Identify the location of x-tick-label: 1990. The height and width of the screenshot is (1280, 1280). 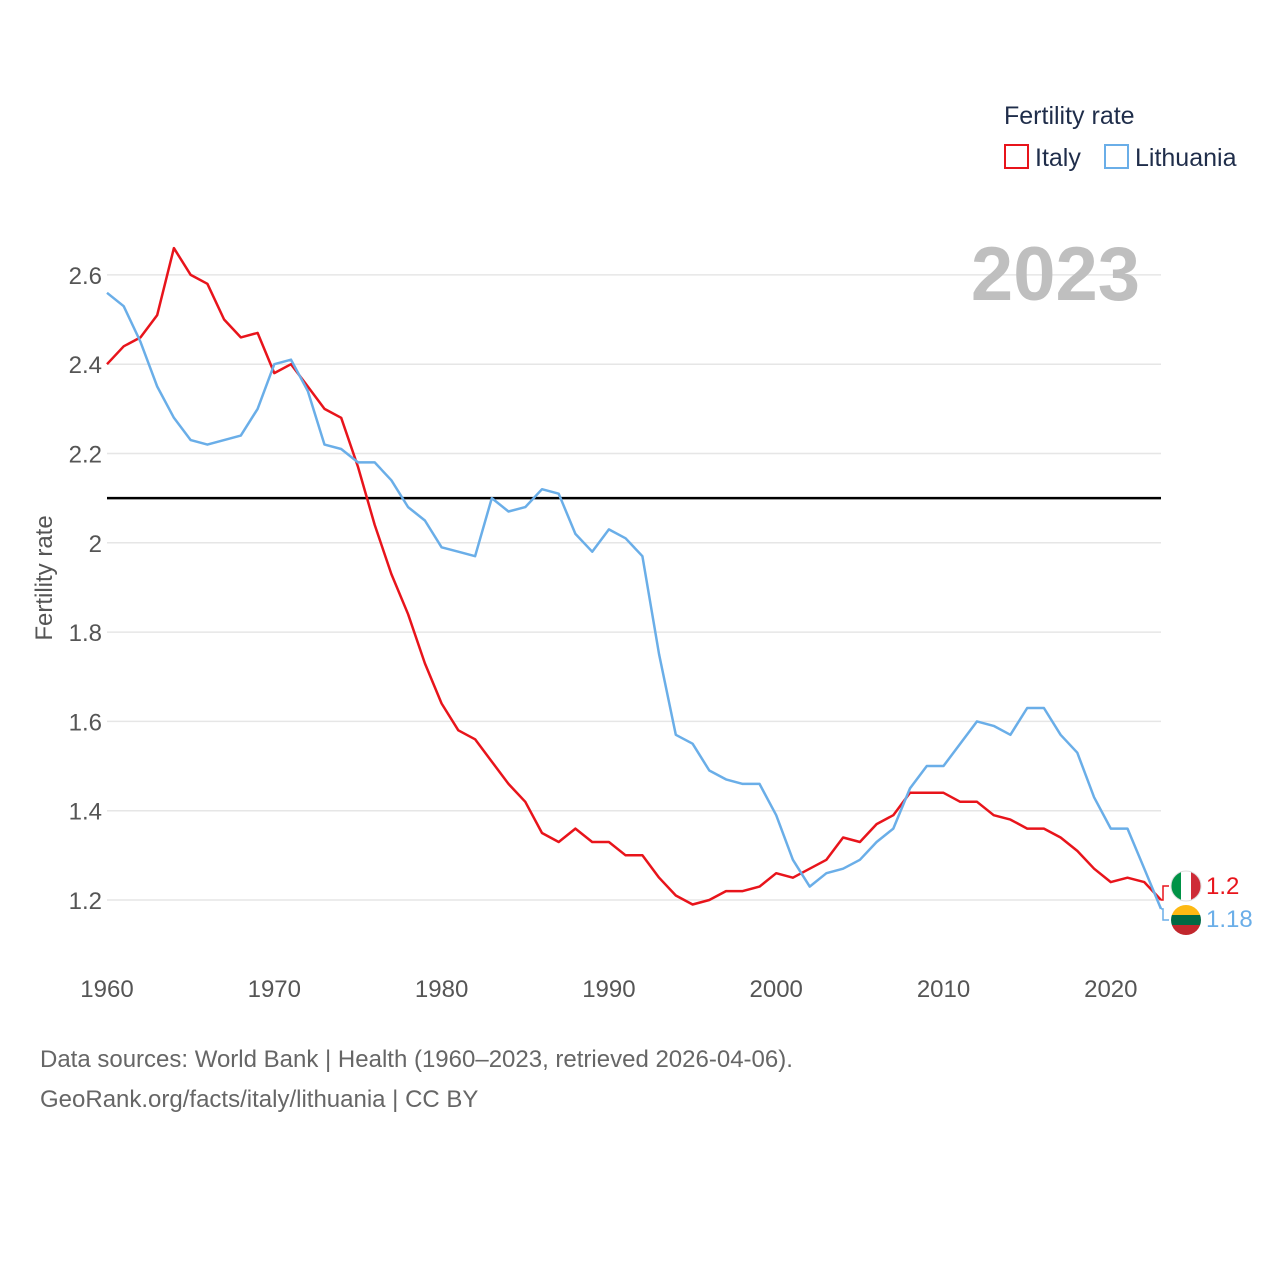
(608, 989).